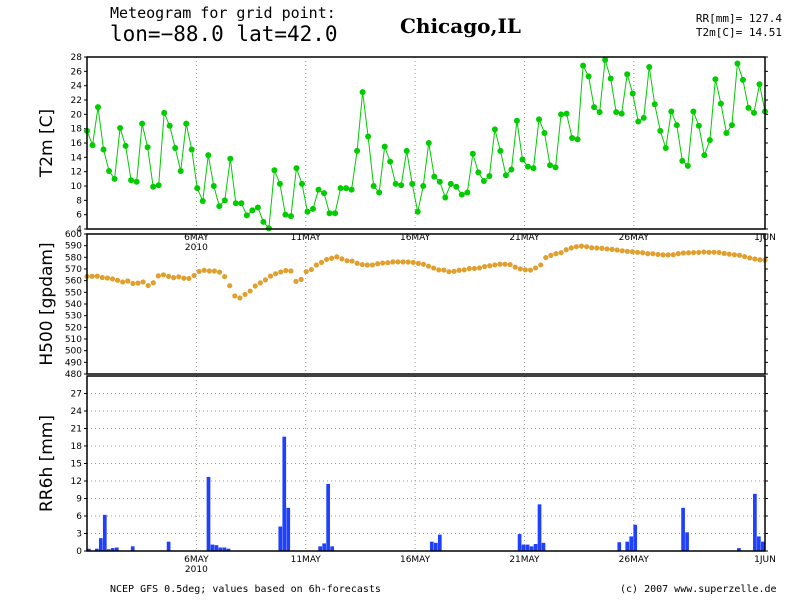  I want to click on y-axis-label: H500 [gpdam], so click(47, 303).